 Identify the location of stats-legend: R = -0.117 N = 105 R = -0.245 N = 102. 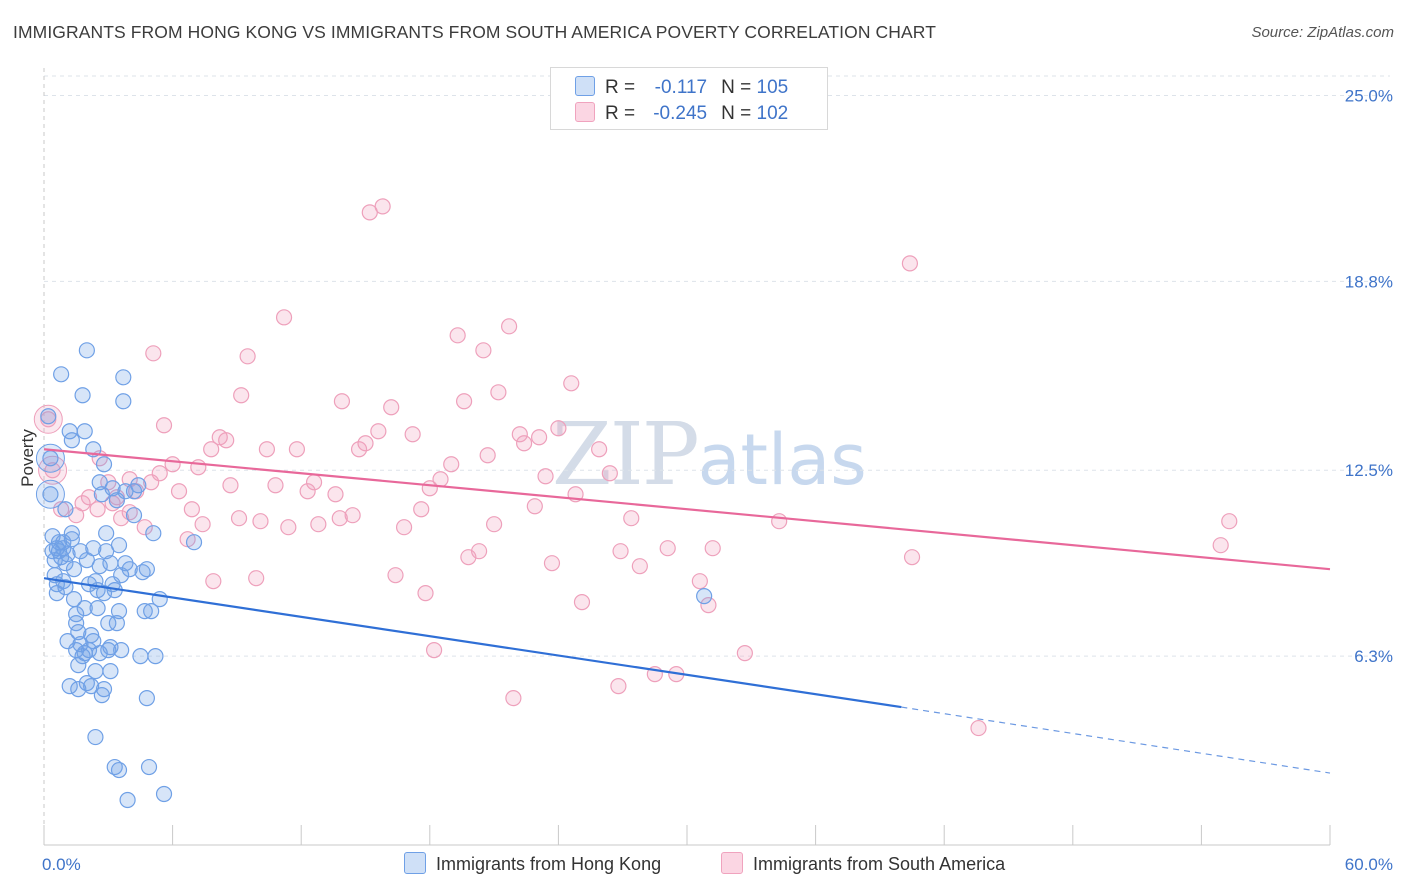
(689, 98).